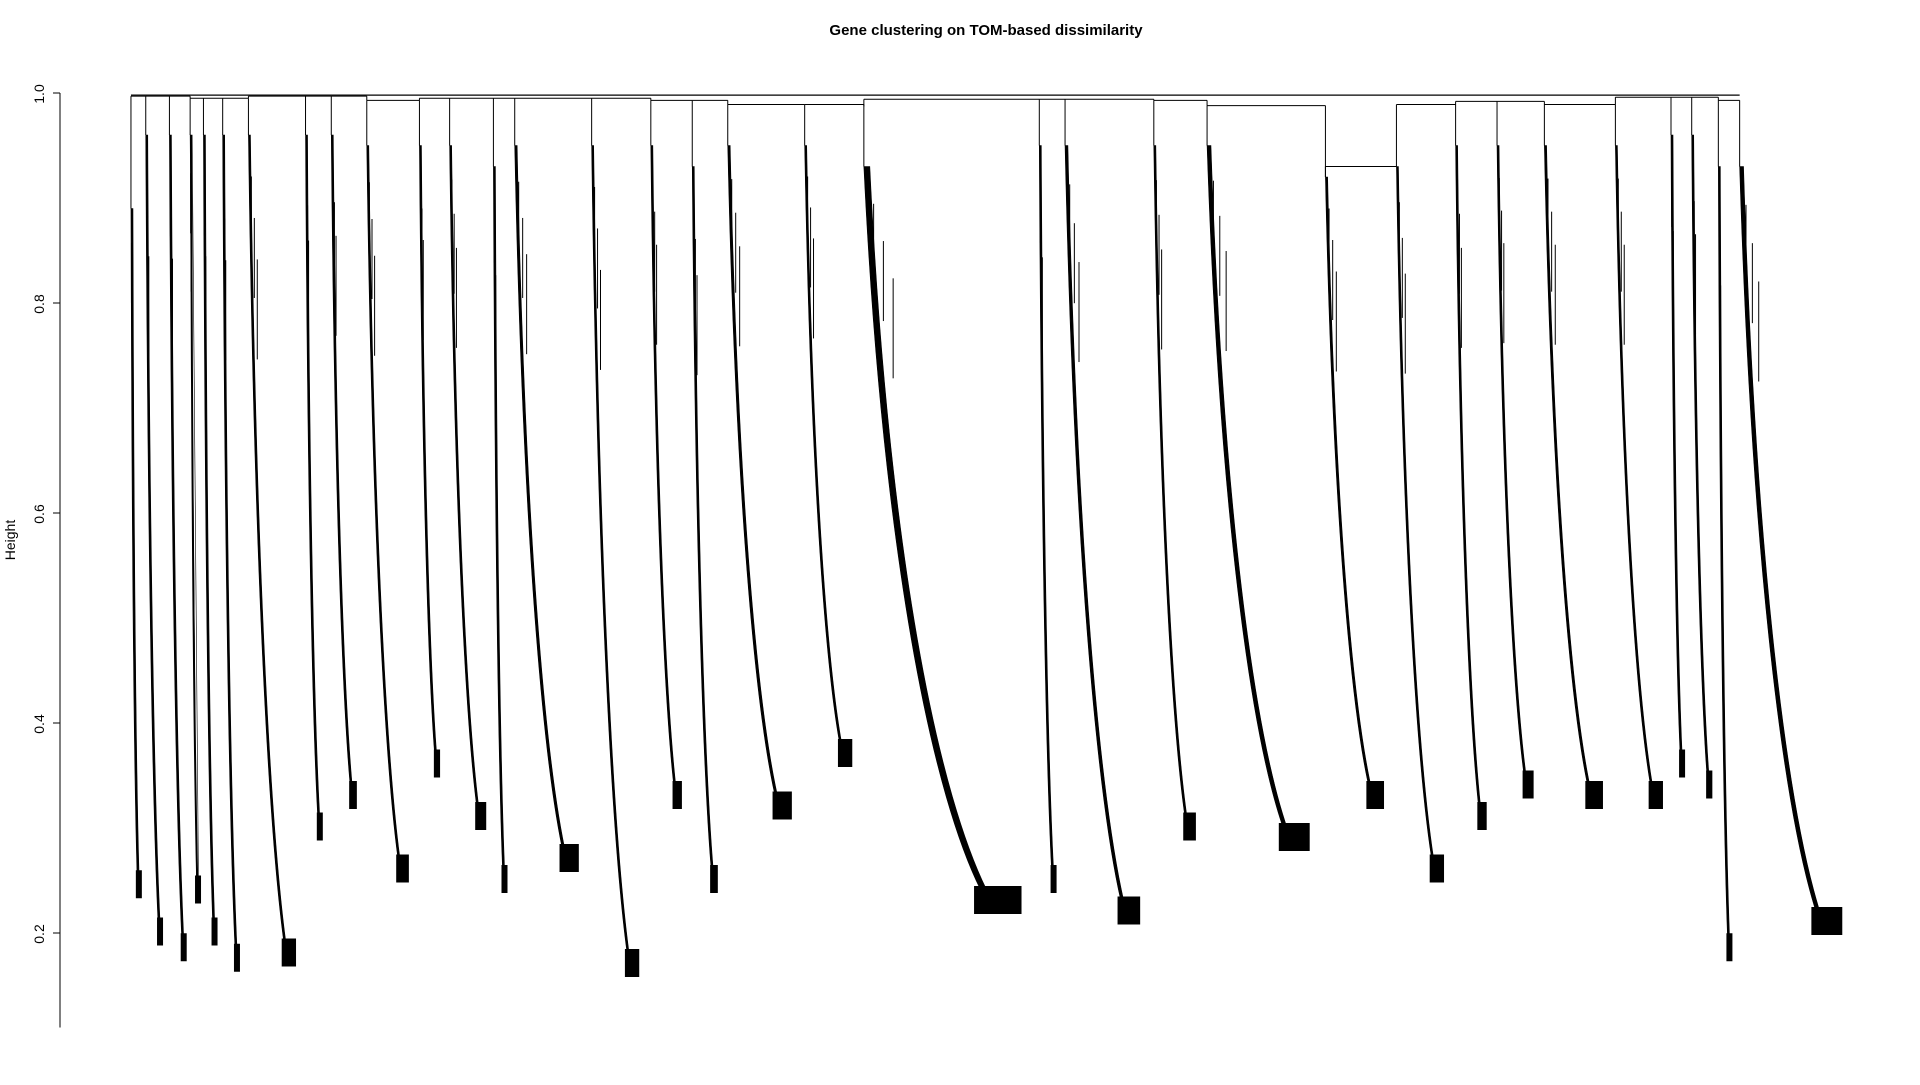 The image size is (1920, 1085). I want to click on y-axis-title: Height, so click(10, 540).